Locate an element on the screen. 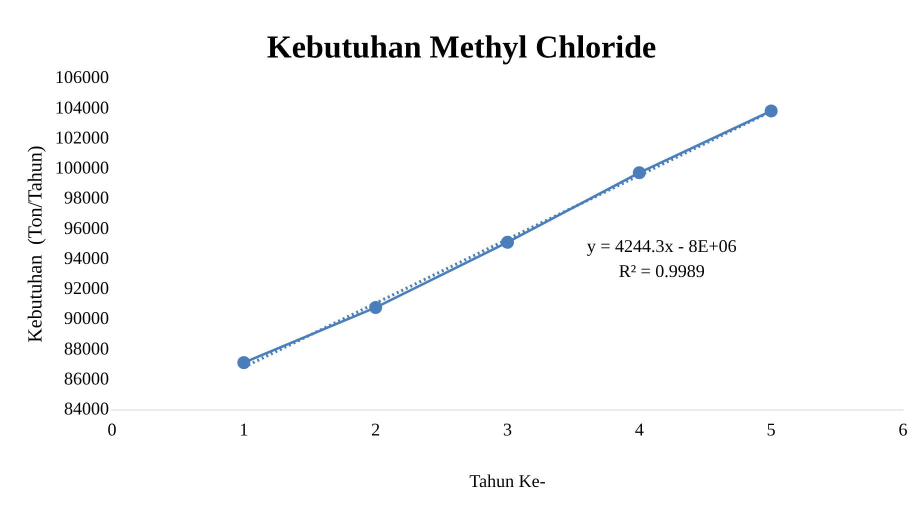 The height and width of the screenshot is (507, 923). y-axis-title: Kebutuhan (Ton/Tahun) is located at coordinates (35, 244).